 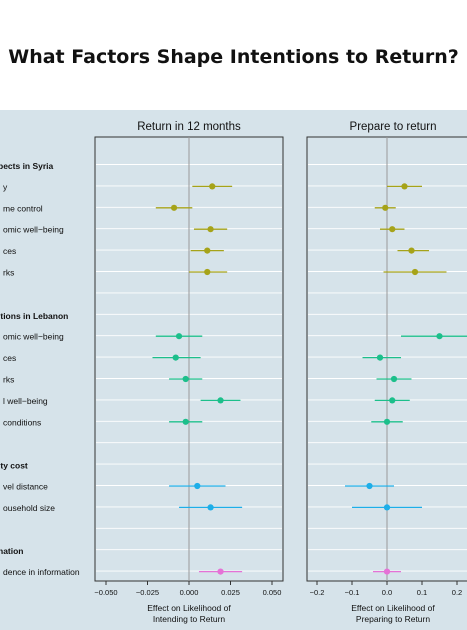 What do you see at coordinates (25, 487) in the screenshot?
I see `row-label: vel distance` at bounding box center [25, 487].